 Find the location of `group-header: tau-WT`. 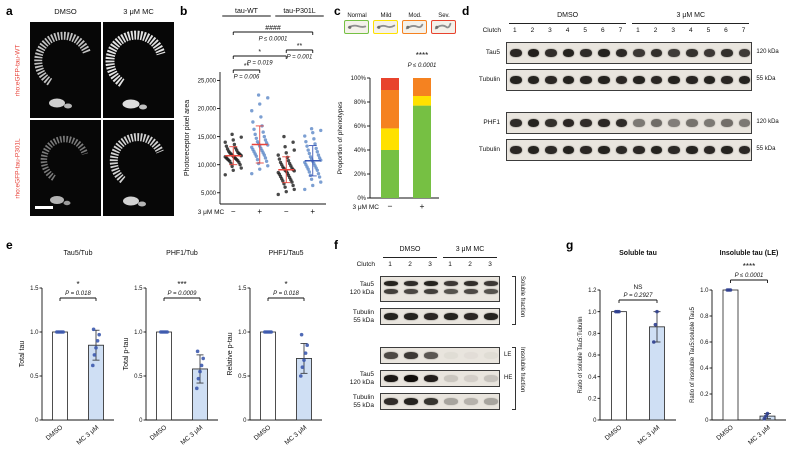

group-header: tau-WT is located at coordinates (247, 11).